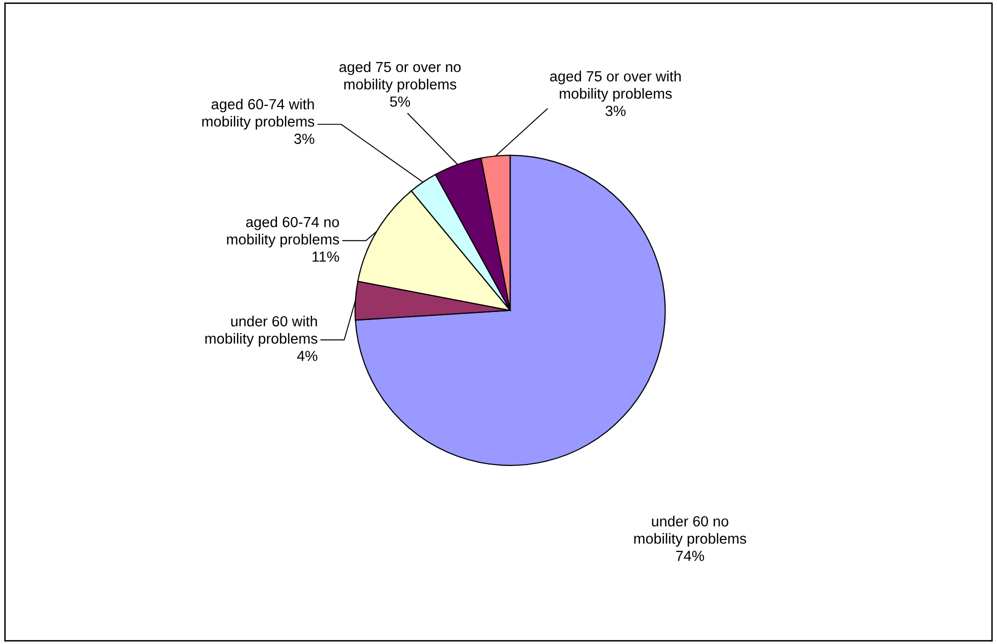 The image size is (997, 644). Describe the element at coordinates (690, 556) in the screenshot. I see `data-label: 74%` at that location.